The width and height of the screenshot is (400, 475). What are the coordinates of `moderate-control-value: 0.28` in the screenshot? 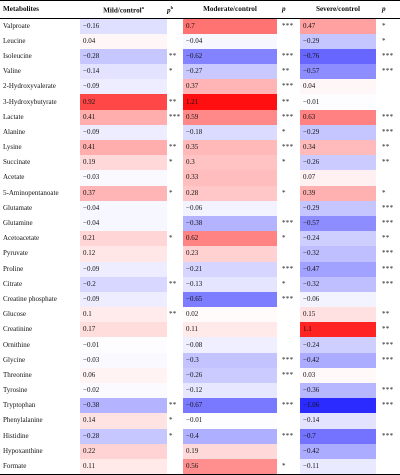 It's located at (230, 193).